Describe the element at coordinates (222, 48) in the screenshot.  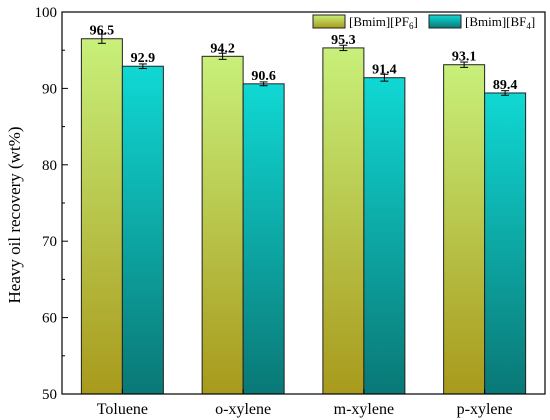
I see `data-label-o-xylene-series-0: 94.2` at that location.